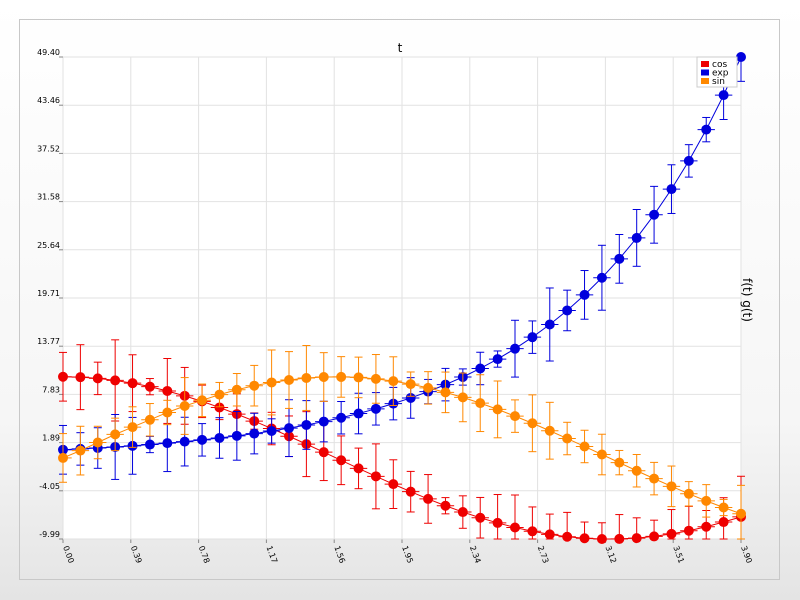 Image resolution: width=800 pixels, height=600 pixels. I want to click on x-tick-label: 3.12, so click(611, 555).